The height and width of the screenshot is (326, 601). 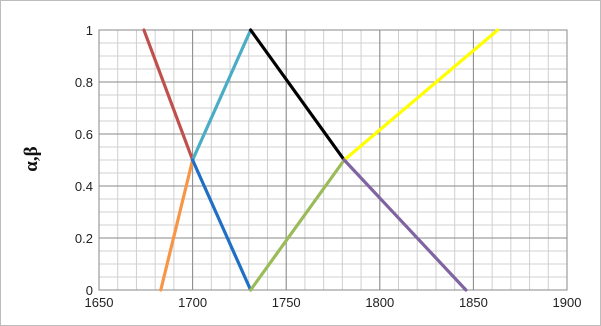 I want to click on x-tick-label: 1900, so click(x=567, y=302).